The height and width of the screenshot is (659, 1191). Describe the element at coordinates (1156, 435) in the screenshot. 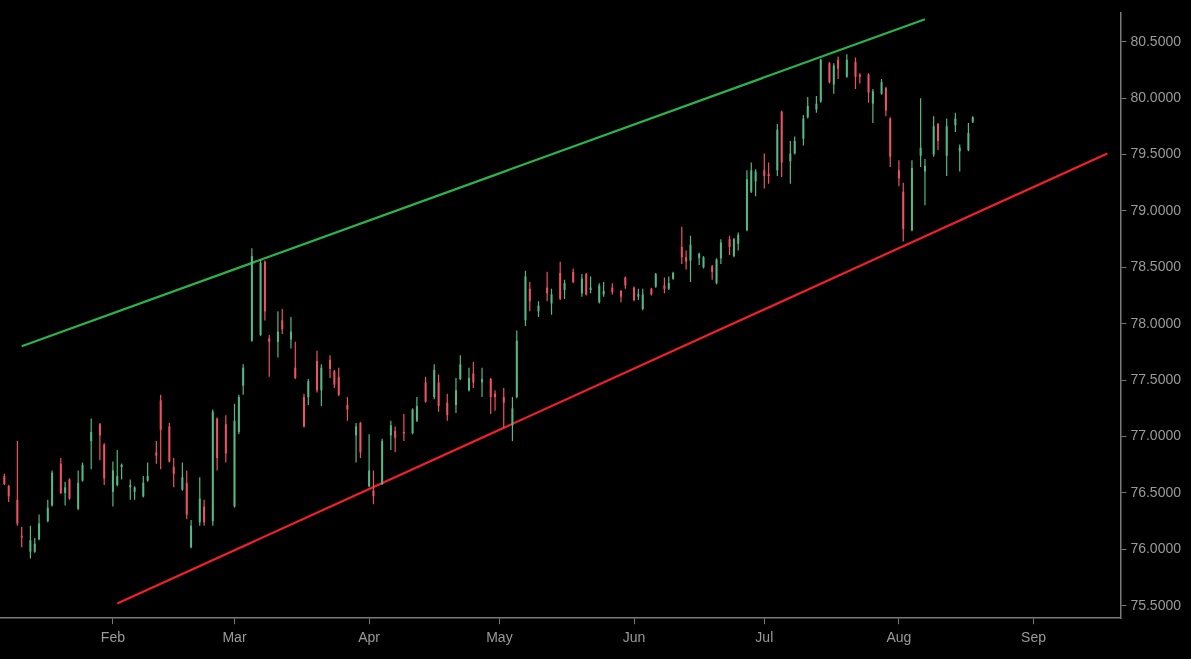

I see `y-tick-label: 77.0000` at that location.